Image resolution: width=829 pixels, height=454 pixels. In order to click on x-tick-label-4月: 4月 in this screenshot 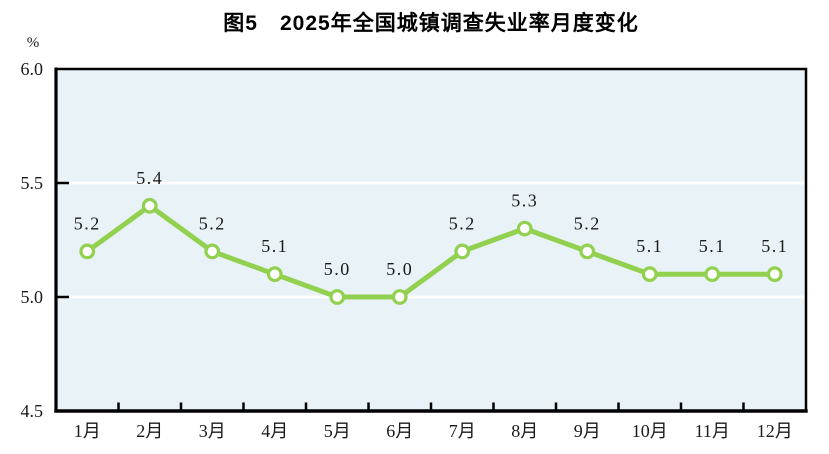, I will do `click(274, 431)`.